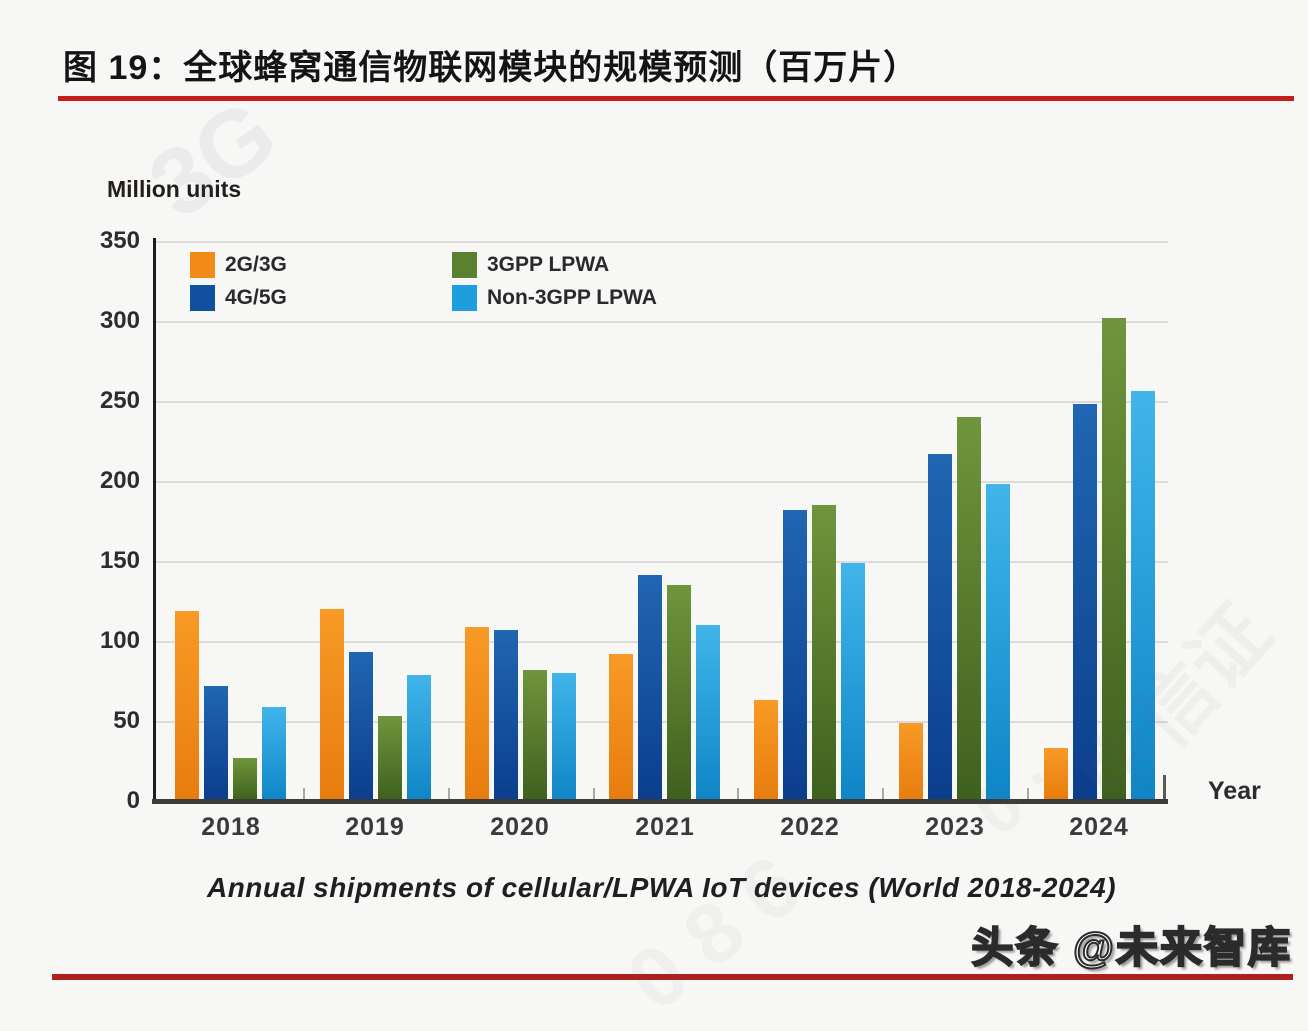  What do you see at coordinates (332, 705) in the screenshot?
I see `bar-2g3g-2019` at bounding box center [332, 705].